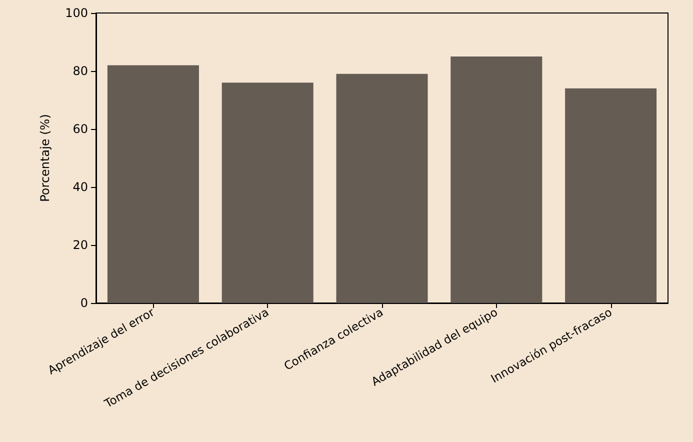  What do you see at coordinates (76, 13) in the screenshot?
I see `y-tick-label: 100` at bounding box center [76, 13].